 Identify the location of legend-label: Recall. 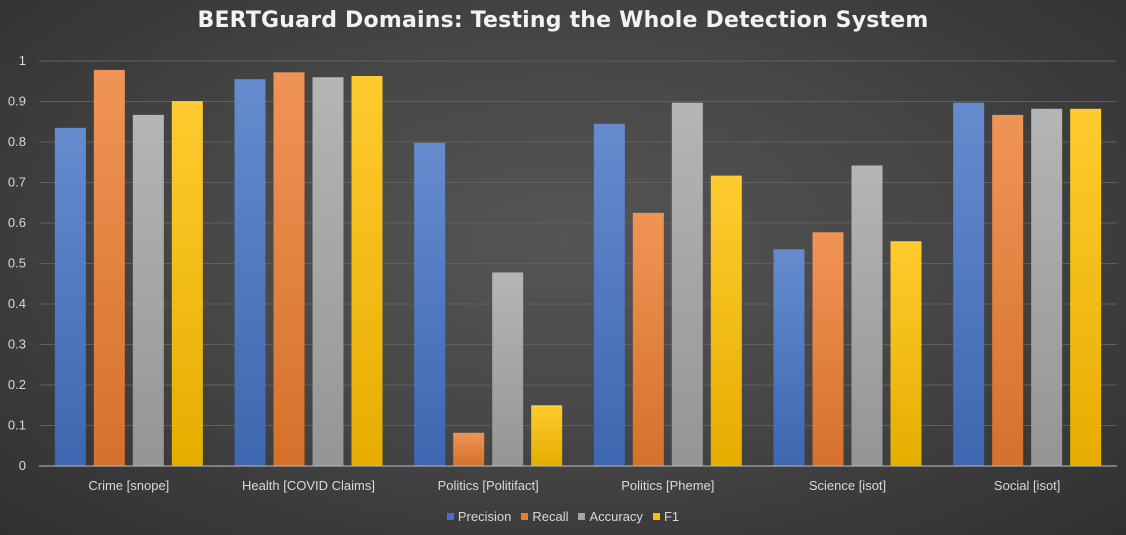
(550, 516).